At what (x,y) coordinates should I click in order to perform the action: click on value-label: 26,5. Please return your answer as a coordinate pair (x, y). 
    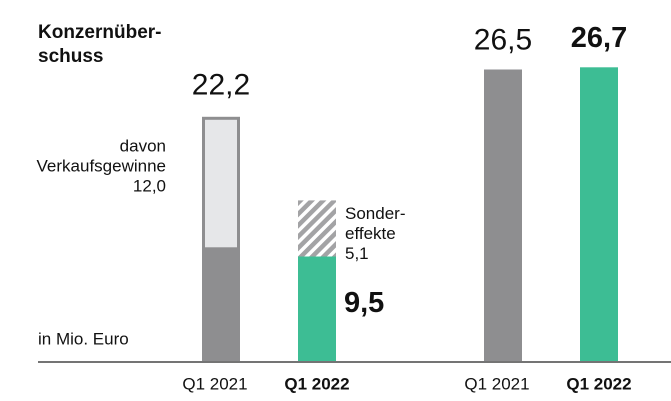
    Looking at the image, I should click on (503, 39).